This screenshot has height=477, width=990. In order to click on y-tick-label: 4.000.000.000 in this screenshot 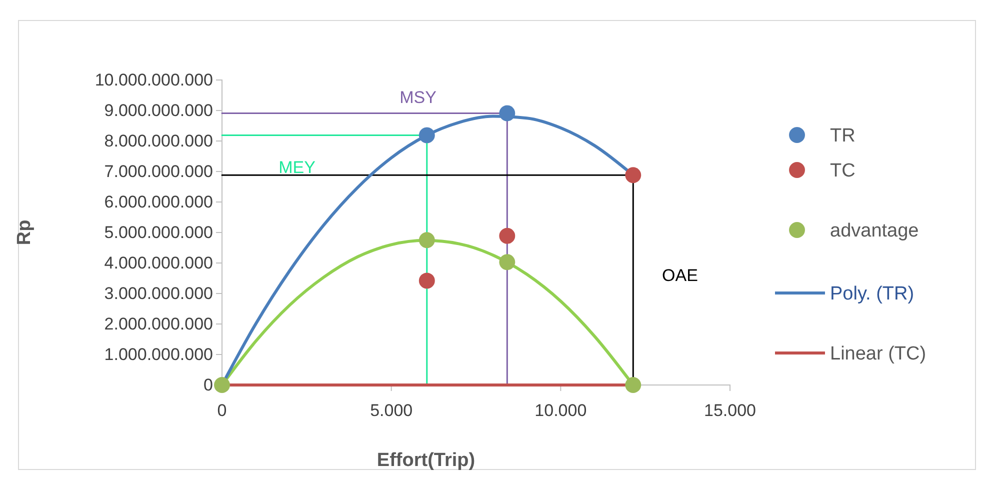, I will do `click(158, 262)`.